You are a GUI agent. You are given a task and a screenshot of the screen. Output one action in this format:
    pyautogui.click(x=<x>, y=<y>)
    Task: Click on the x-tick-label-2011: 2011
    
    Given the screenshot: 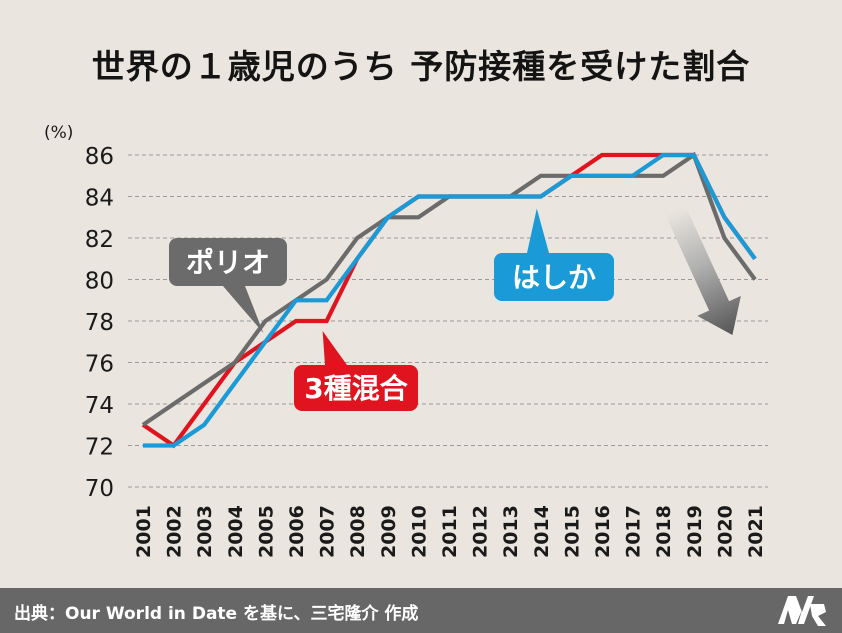 What is the action you would take?
    pyautogui.click(x=450, y=531)
    